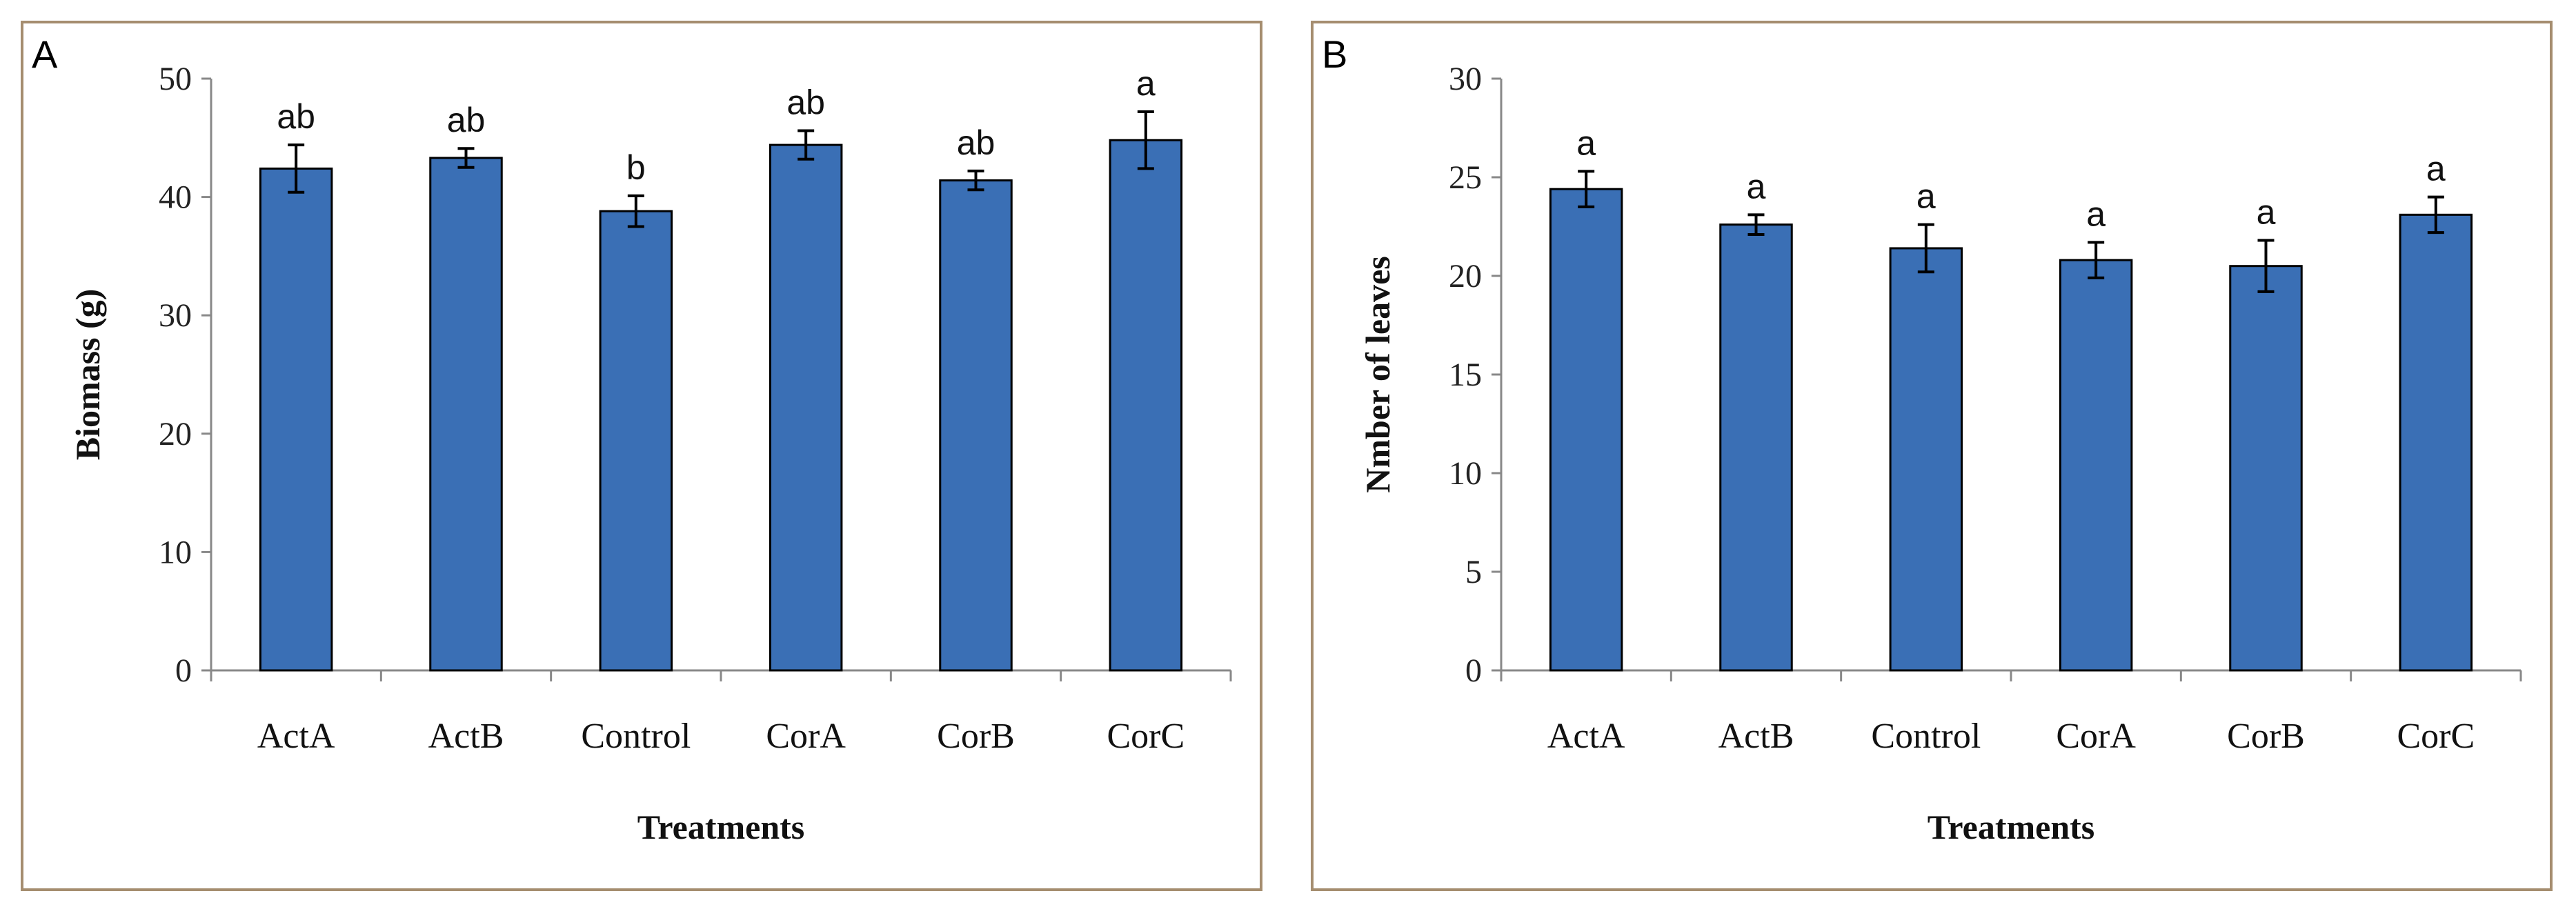  What do you see at coordinates (175, 197) in the screenshot?
I see `y-tick-label: 40` at bounding box center [175, 197].